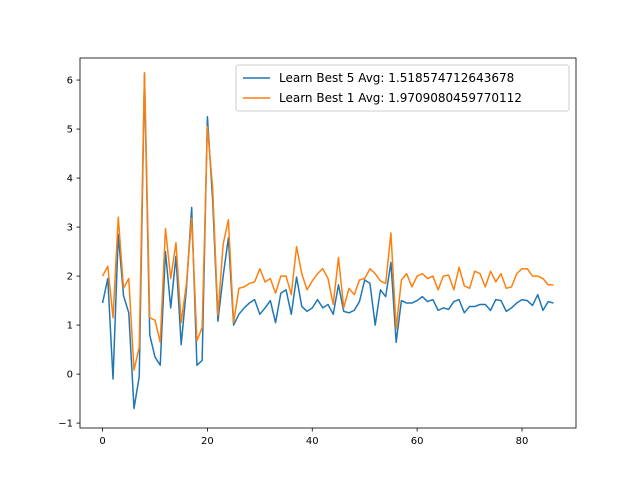 The image size is (640, 484). Describe the element at coordinates (70, 375) in the screenshot. I see `y-tick-label: 0` at that location.